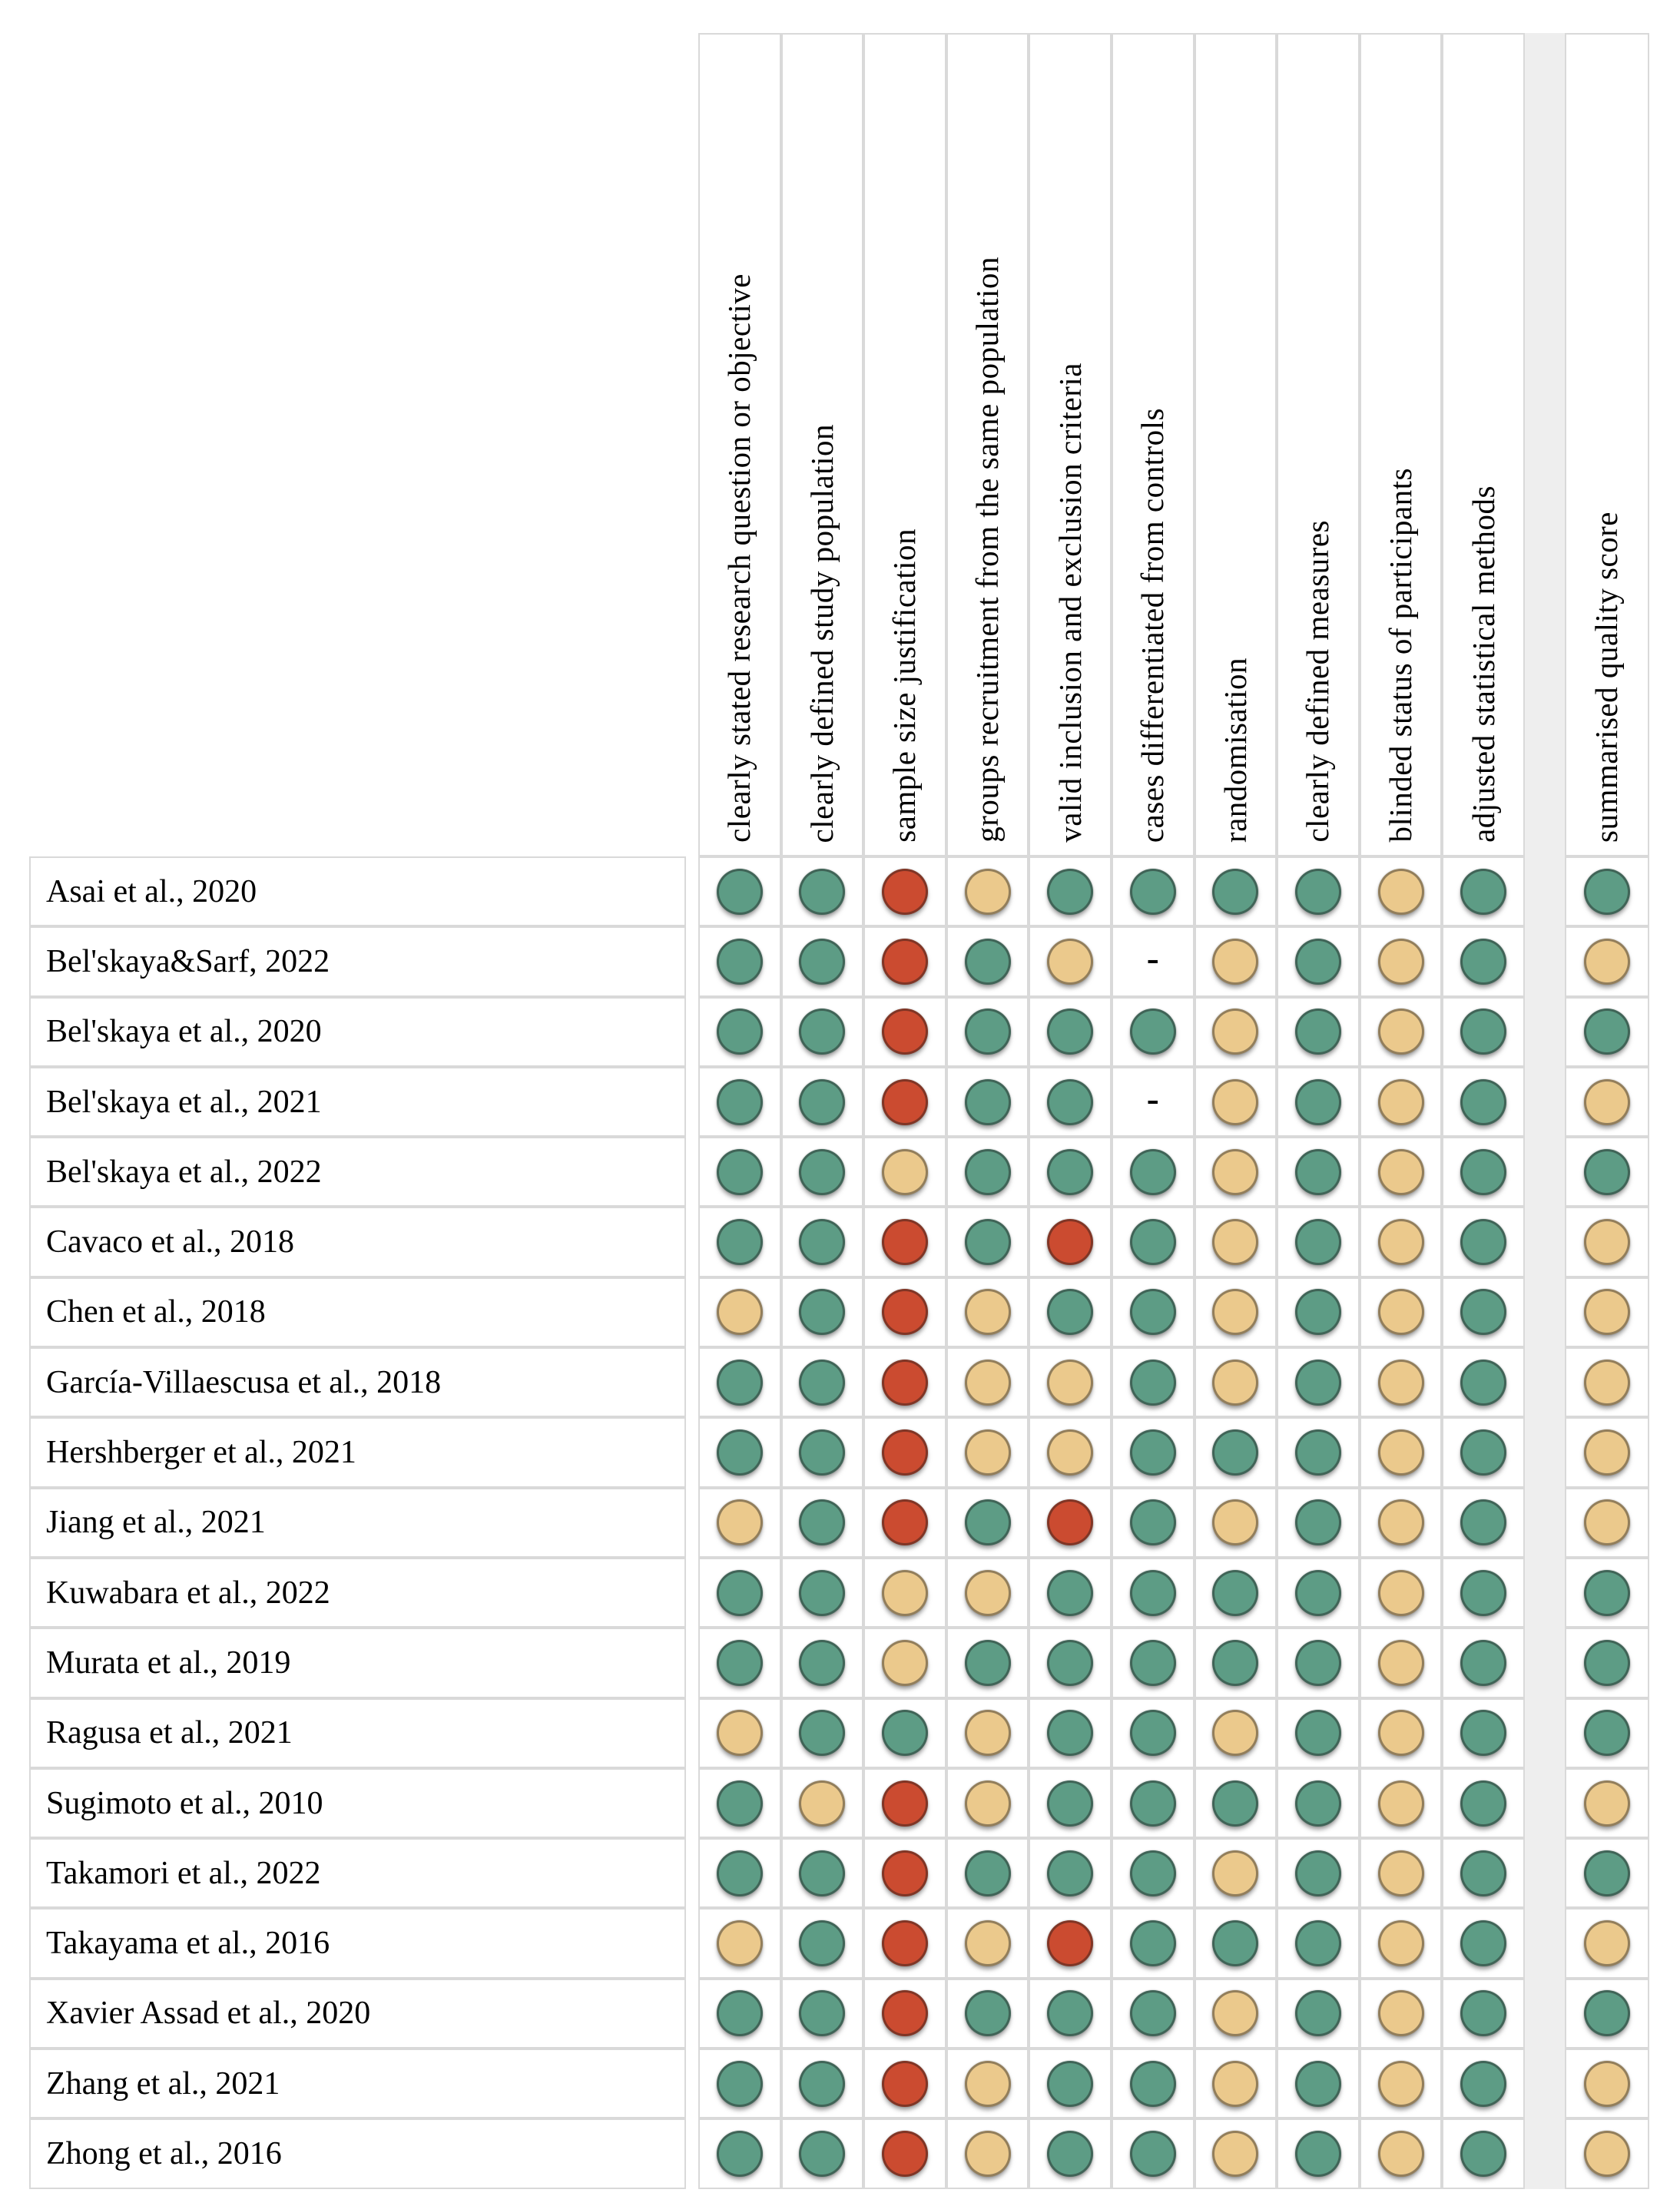 This screenshot has width=1680, height=2206. Describe the element at coordinates (357, 1172) in the screenshot. I see `study-row-label: Bel'skaya et al., 2022` at that location.